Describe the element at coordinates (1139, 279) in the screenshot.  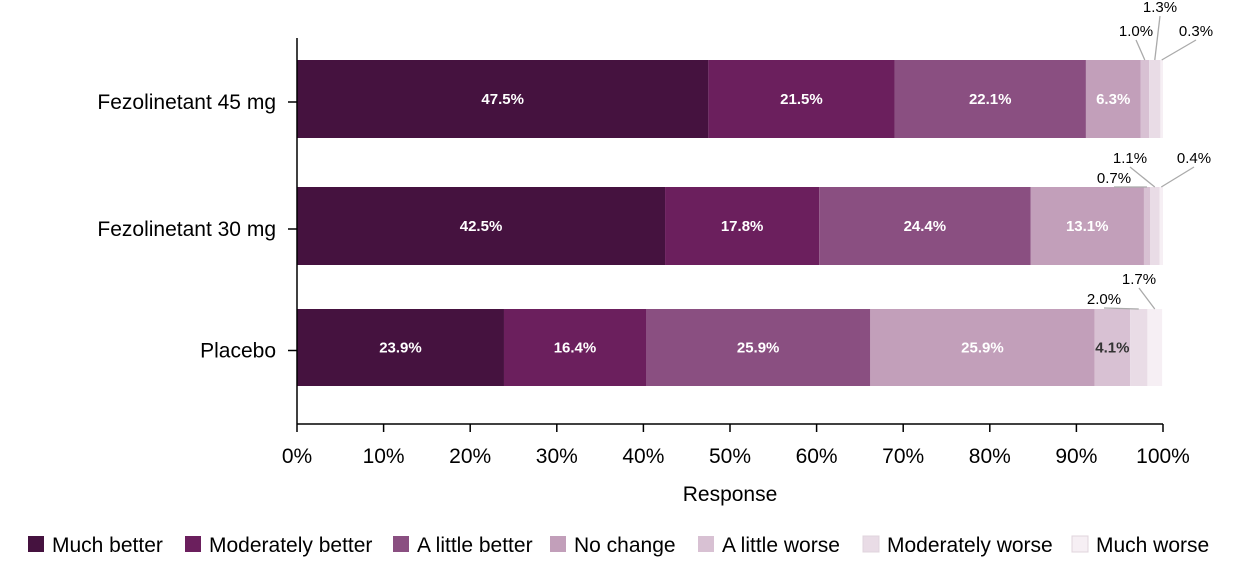
I see `callout-label: 1.7%` at that location.